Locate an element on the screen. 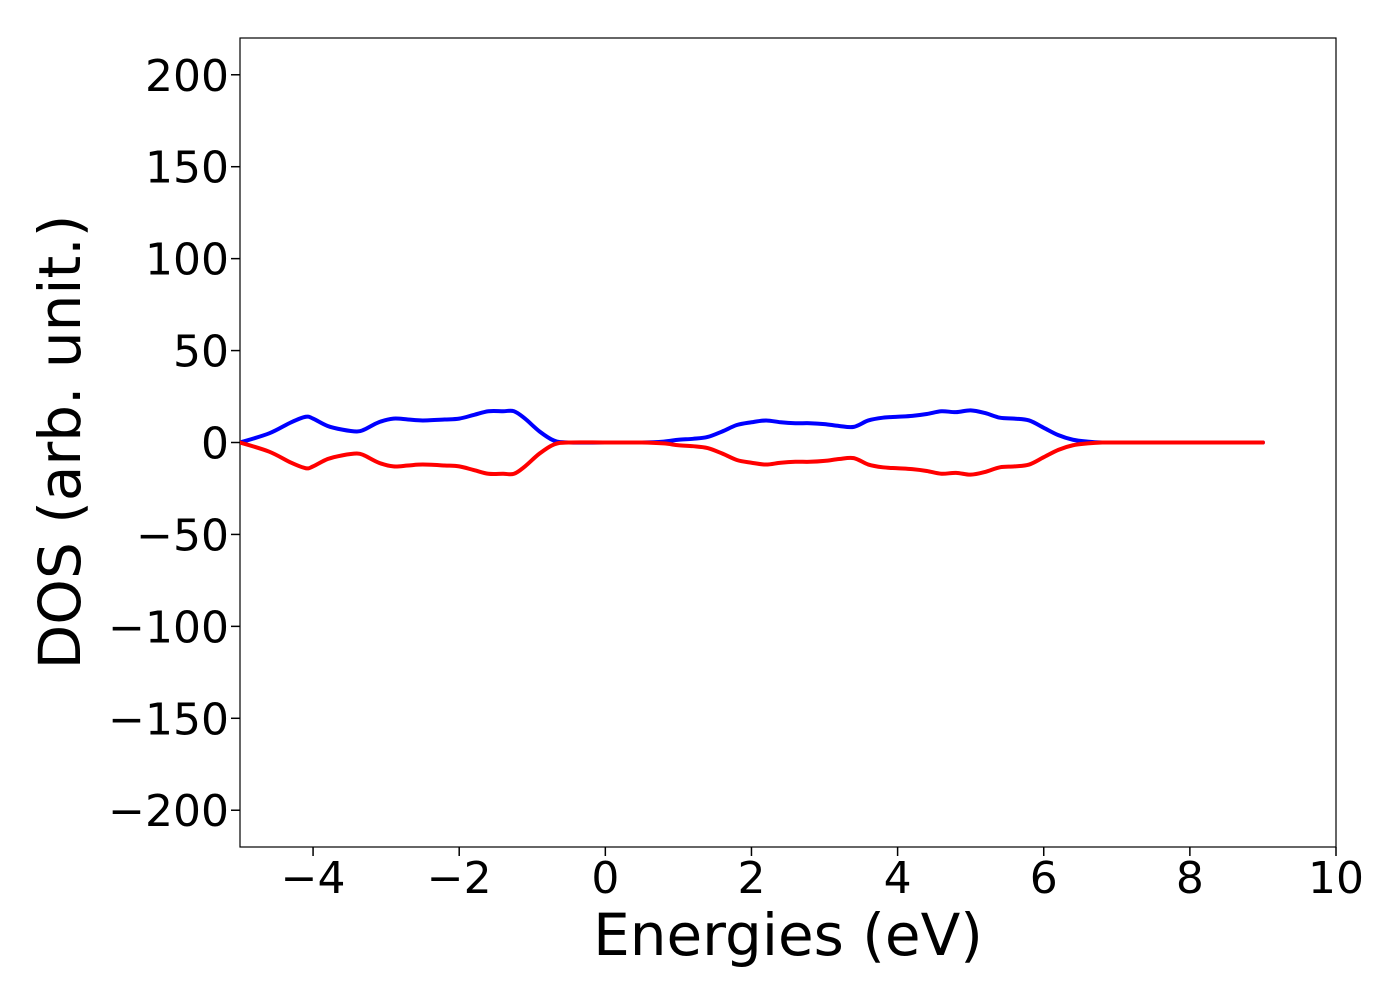  x-tick-label: 10 is located at coordinates (1336, 878).